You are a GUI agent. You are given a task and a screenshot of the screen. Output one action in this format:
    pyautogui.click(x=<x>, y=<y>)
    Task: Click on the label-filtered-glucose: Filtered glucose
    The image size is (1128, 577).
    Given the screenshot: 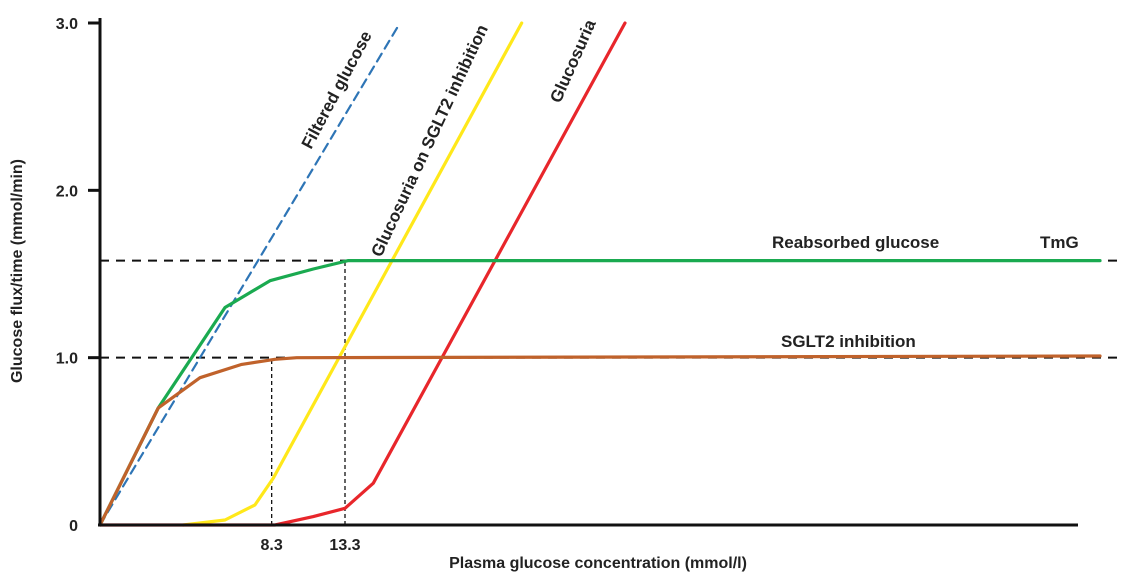 What is the action you would take?
    pyautogui.click(x=337, y=90)
    